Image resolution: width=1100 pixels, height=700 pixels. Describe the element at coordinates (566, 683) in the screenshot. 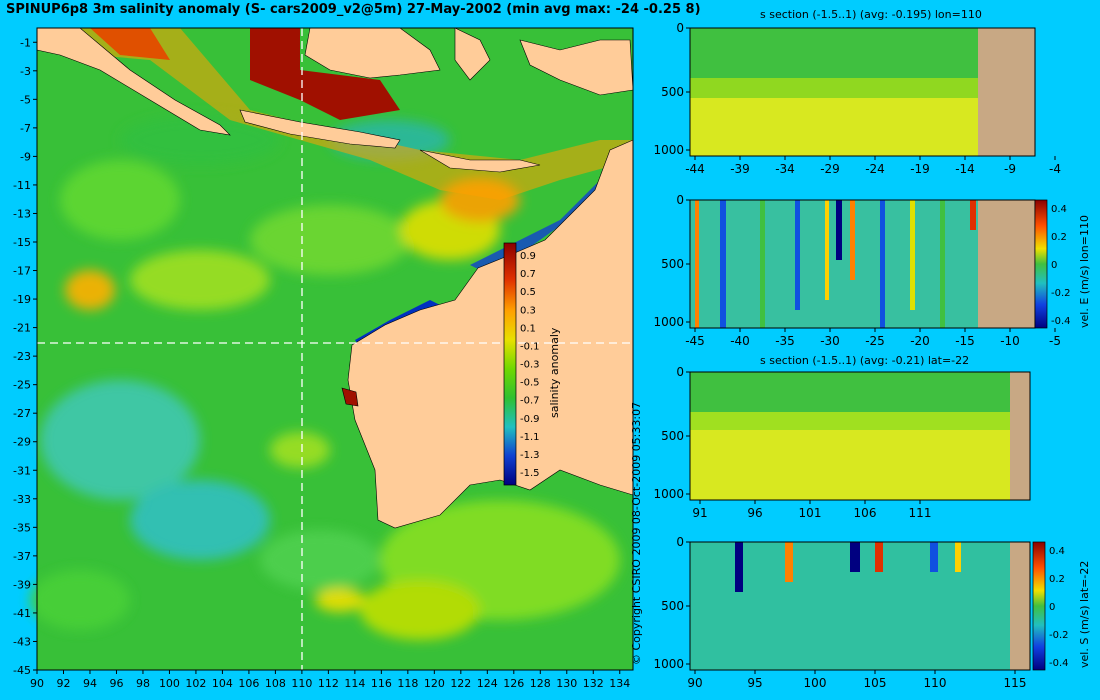

I see `map-xtick-label: 130` at that location.